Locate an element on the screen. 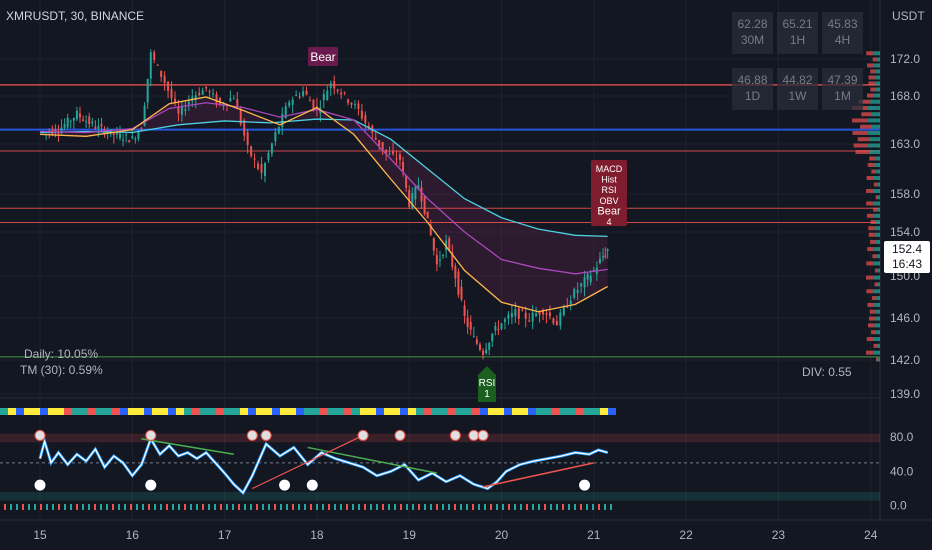 The image size is (932, 550). bear-signal-label: Bear is located at coordinates (322, 57).